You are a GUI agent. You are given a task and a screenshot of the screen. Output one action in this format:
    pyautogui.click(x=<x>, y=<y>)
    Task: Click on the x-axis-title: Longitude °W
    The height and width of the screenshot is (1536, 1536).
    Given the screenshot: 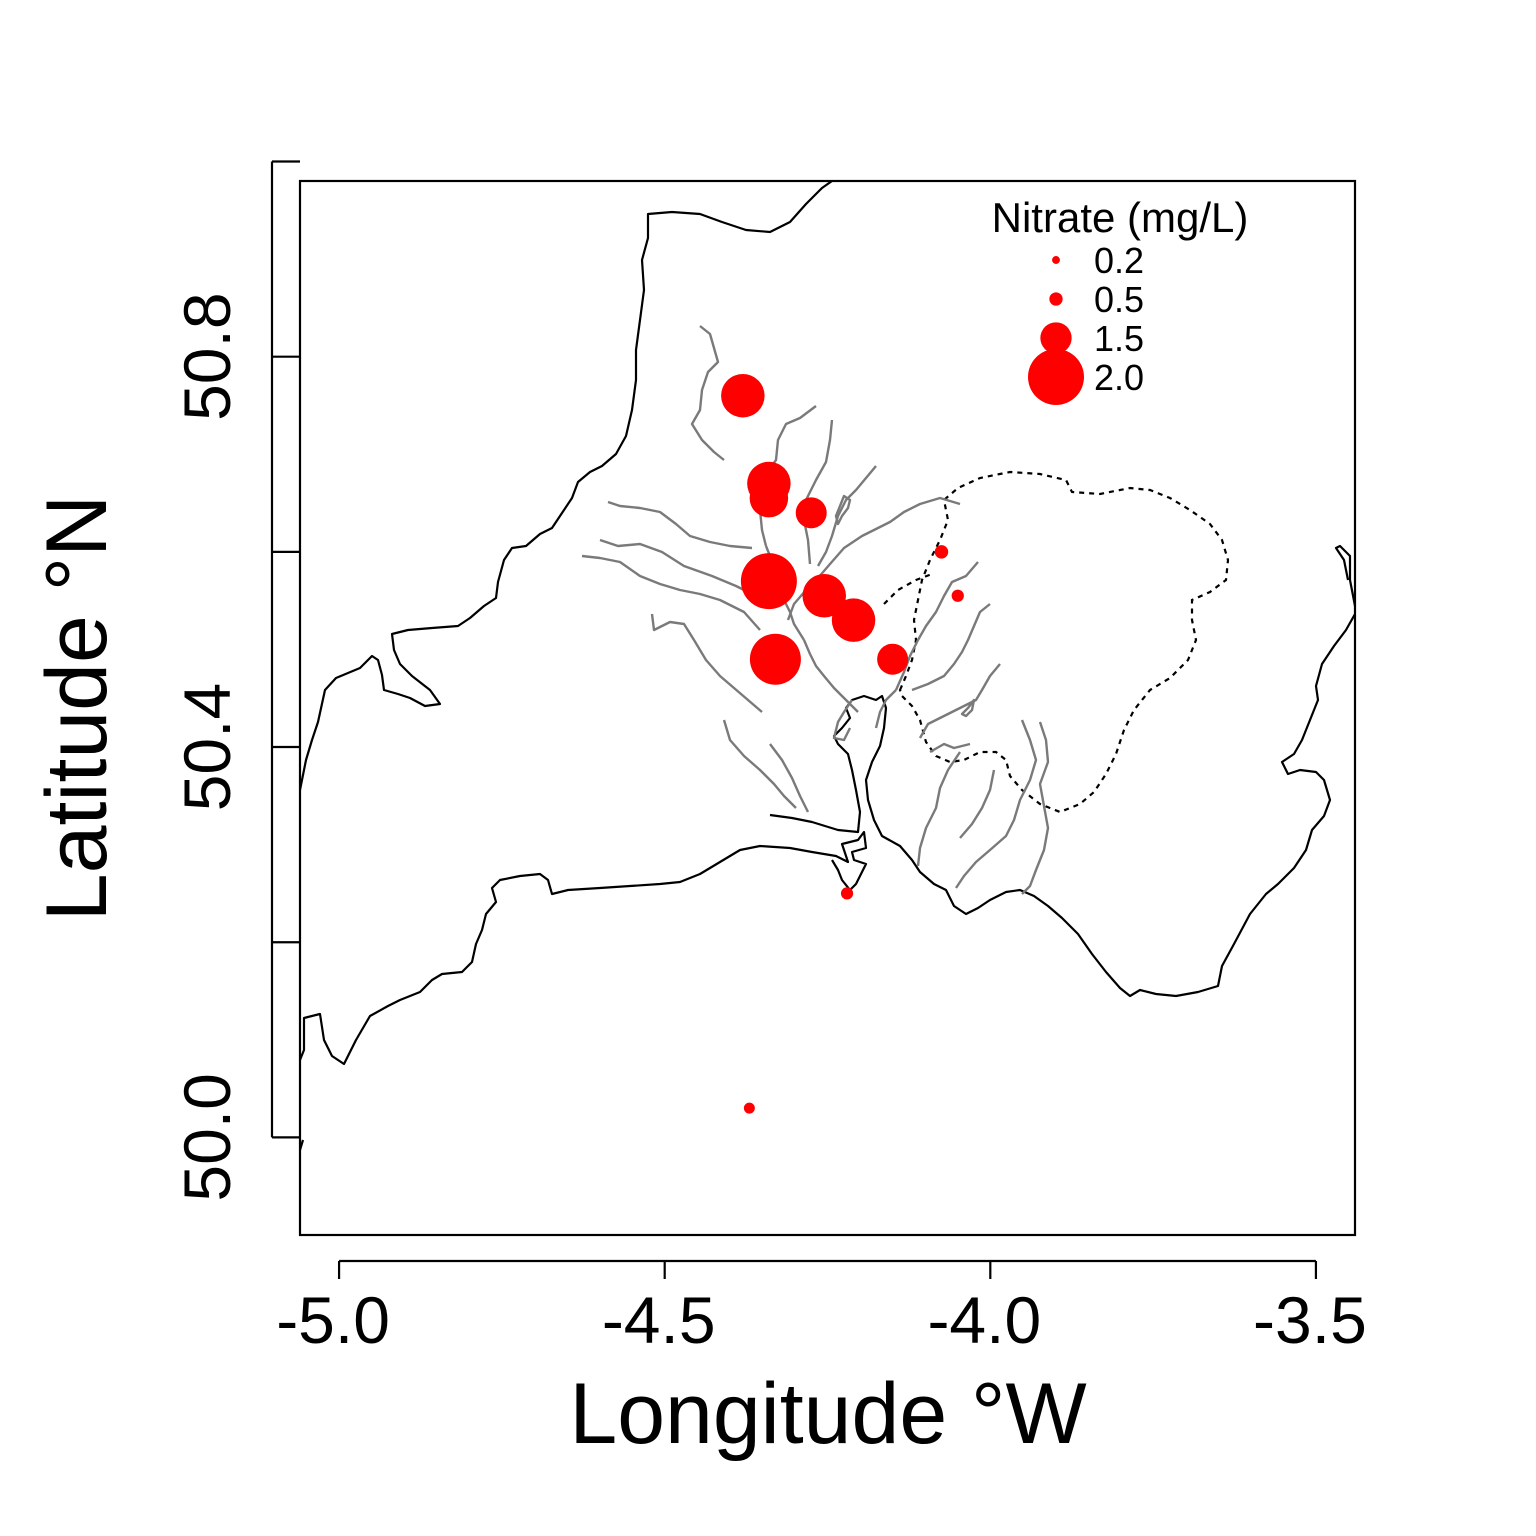 What is the action you would take?
    pyautogui.click(x=827, y=1414)
    